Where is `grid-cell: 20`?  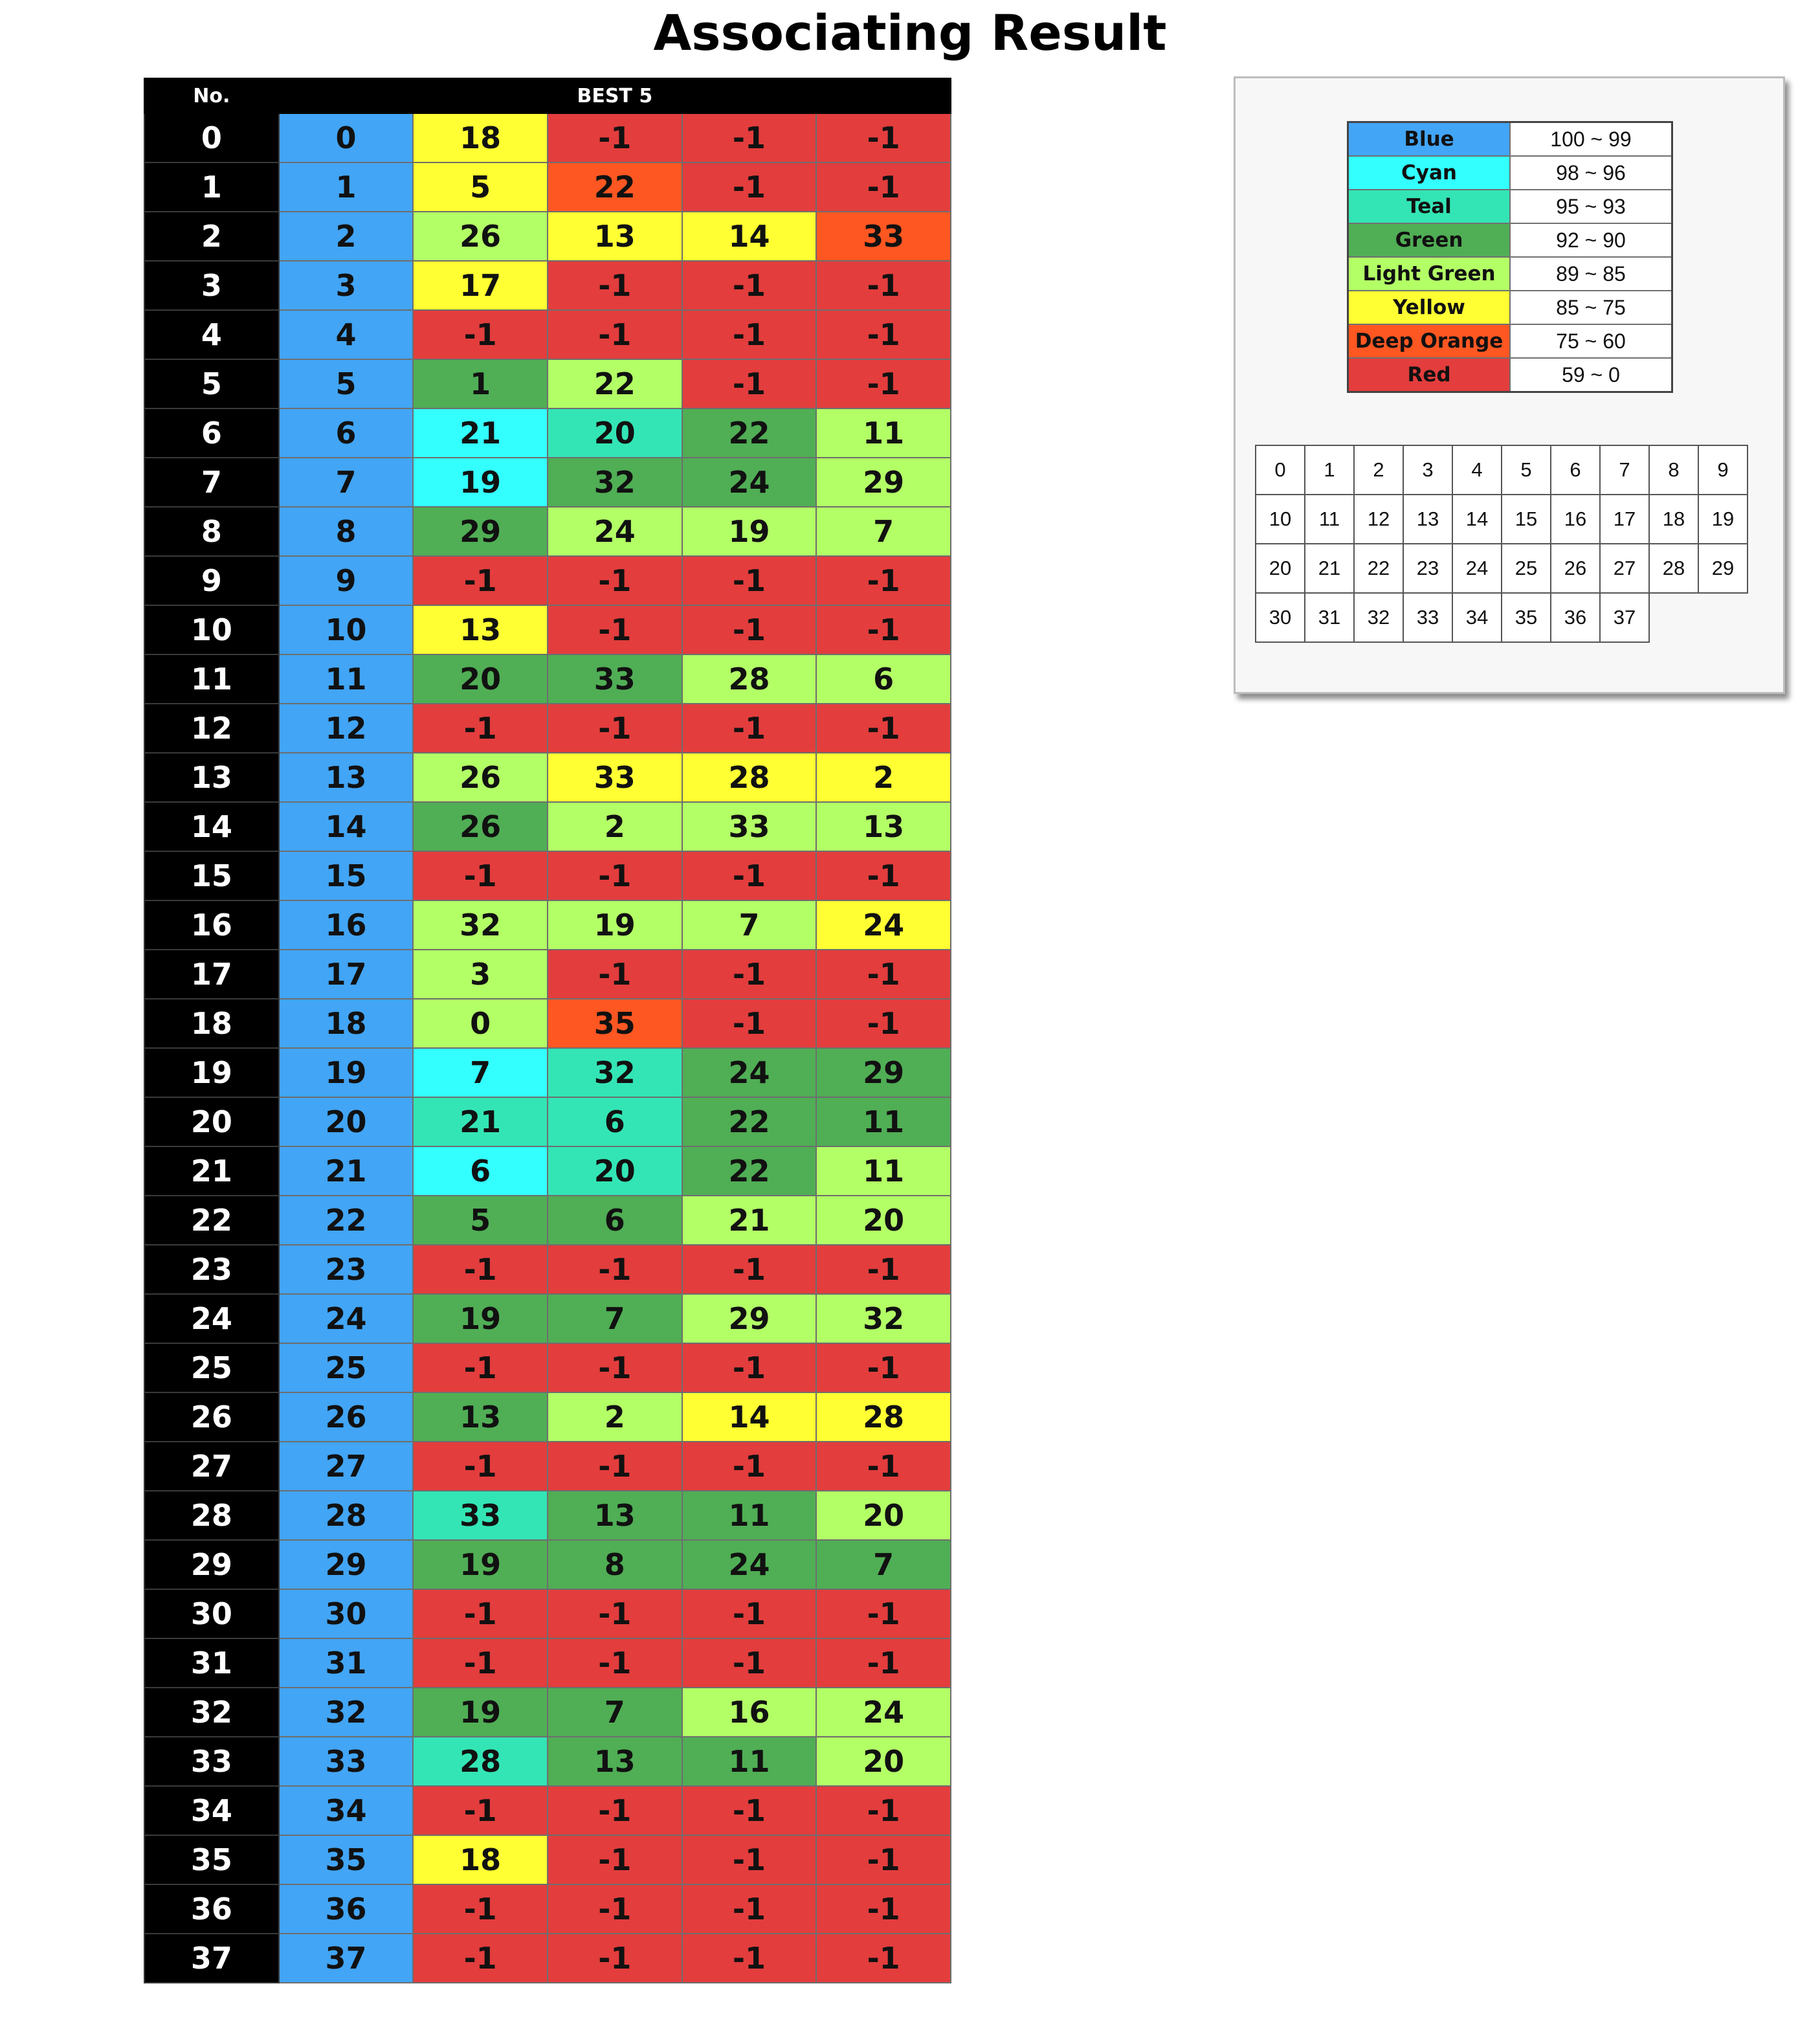 grid-cell: 20 is located at coordinates (1280, 568).